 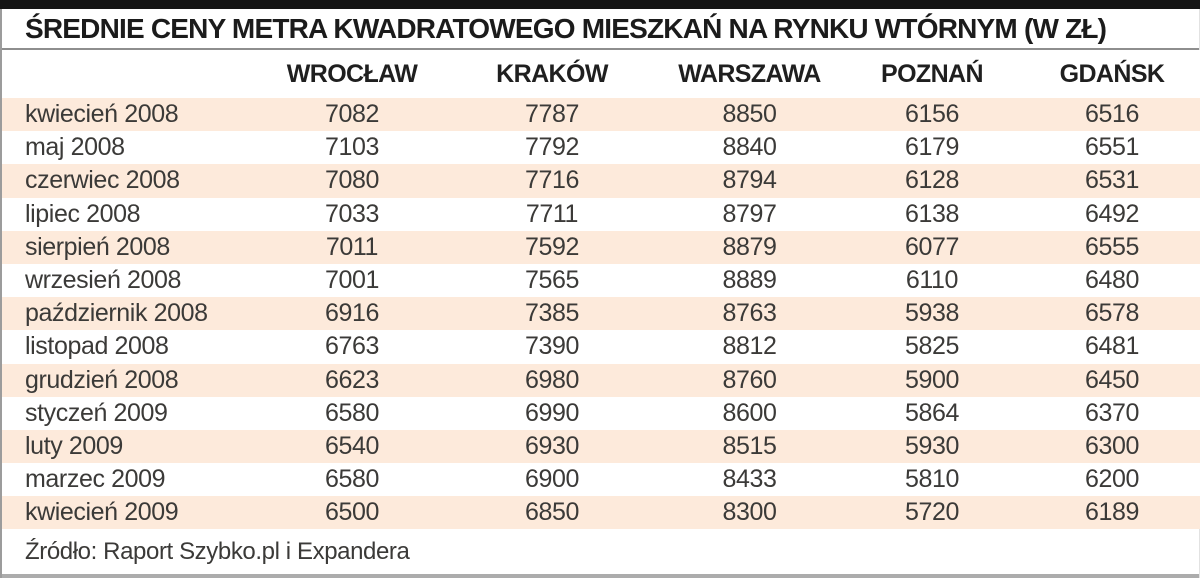 What do you see at coordinates (551, 147) in the screenshot?
I see `price-cell: 7792` at bounding box center [551, 147].